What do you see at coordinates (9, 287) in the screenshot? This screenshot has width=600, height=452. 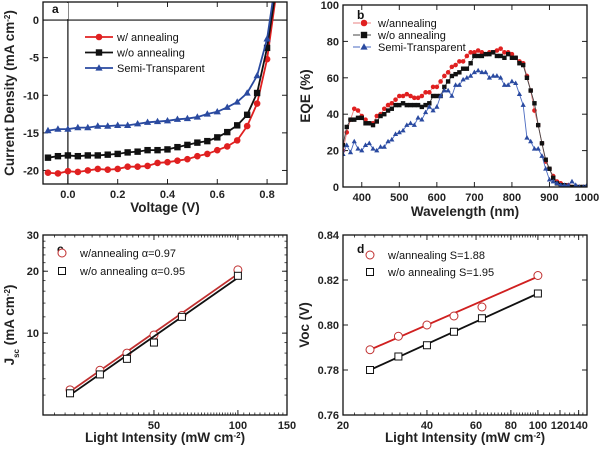 I see `y-axis-title-part: )` at bounding box center [9, 287].